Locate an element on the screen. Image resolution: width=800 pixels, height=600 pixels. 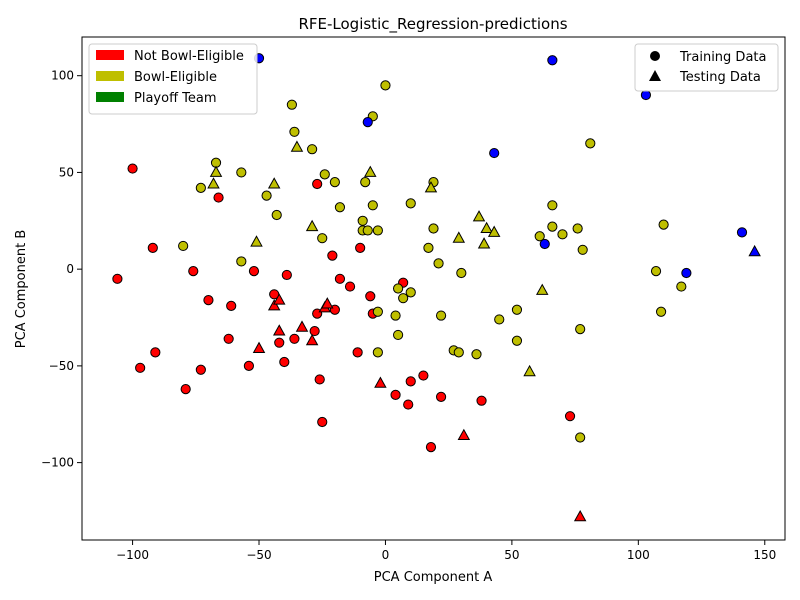
y-tick-label: −100 is located at coordinates (57, 463).